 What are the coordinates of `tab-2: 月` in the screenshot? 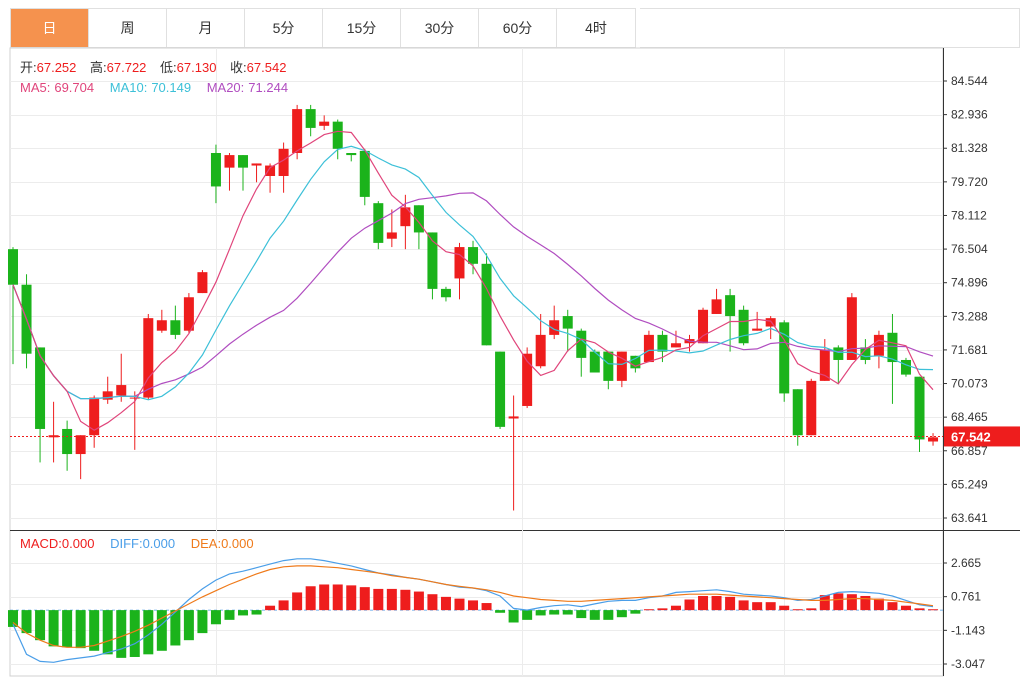 It's located at (206, 28).